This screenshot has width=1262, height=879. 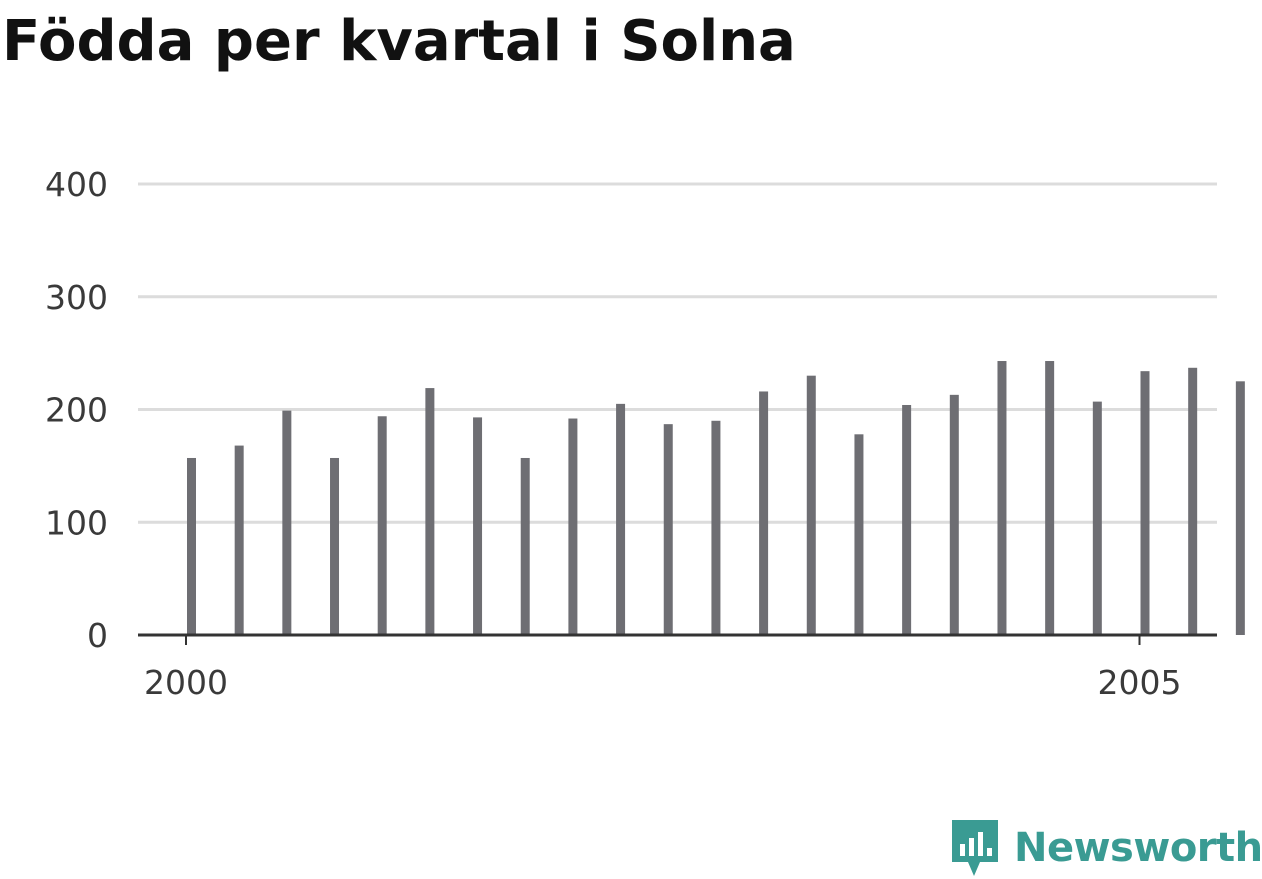 I want to click on brand-name: Newsworthy, so click(x=1138, y=848).